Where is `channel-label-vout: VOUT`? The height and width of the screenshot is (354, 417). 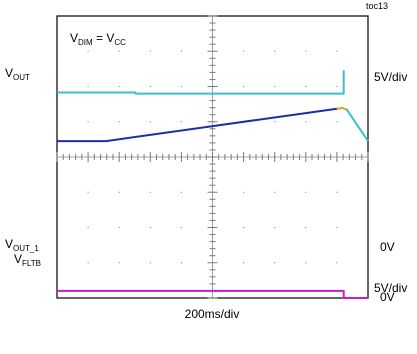 channel-label-vout: VOUT is located at coordinates (17, 74).